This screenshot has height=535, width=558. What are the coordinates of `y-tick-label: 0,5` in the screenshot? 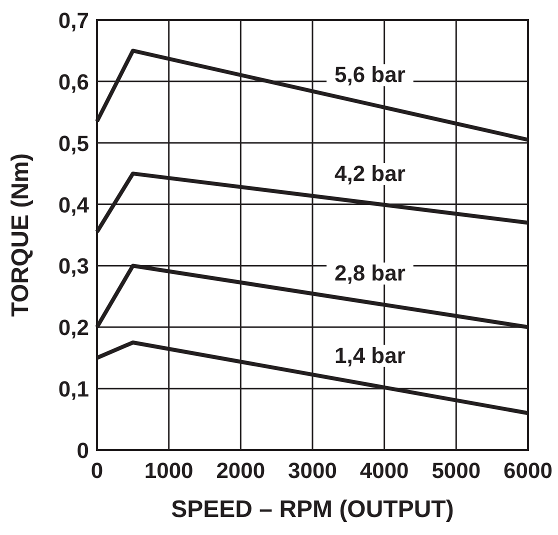 It's located at (73, 143).